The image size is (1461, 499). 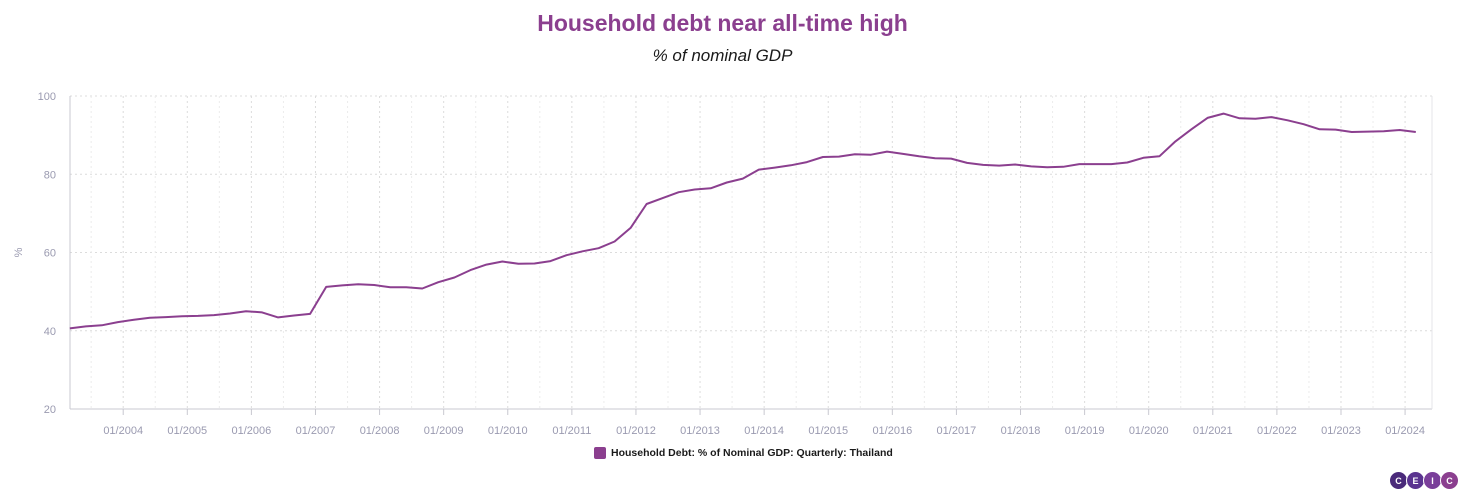 I want to click on logo-dot: C, so click(x=1449, y=480).